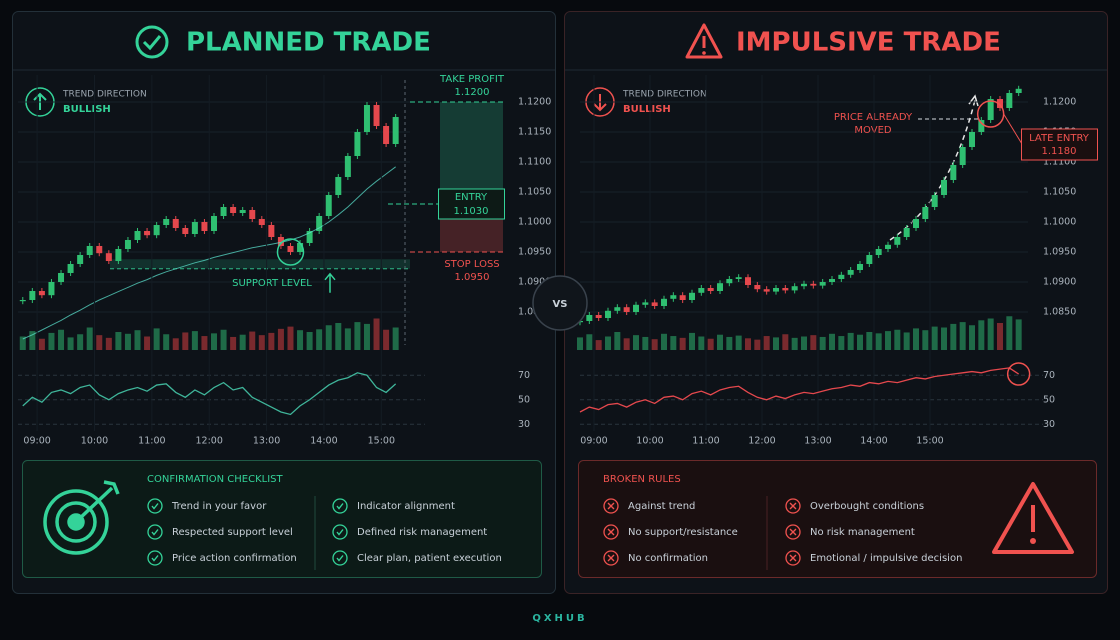 Image resolution: width=1120 pixels, height=640 pixels. I want to click on warning-big, so click(1033, 518).